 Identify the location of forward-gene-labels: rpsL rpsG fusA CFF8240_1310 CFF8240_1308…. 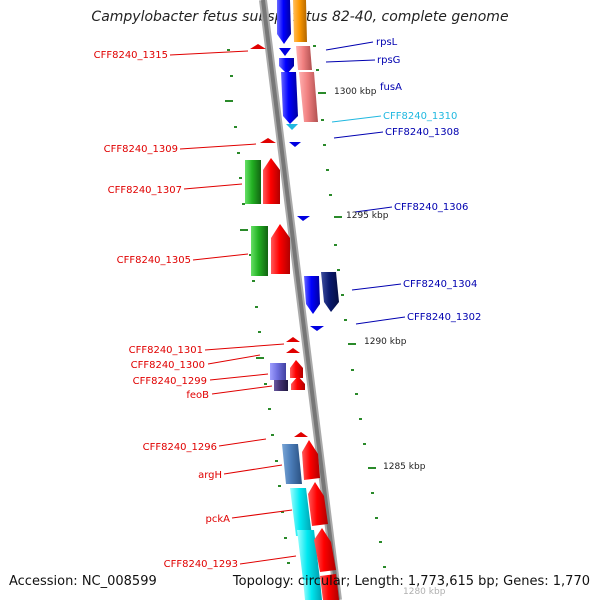
(428, 180).